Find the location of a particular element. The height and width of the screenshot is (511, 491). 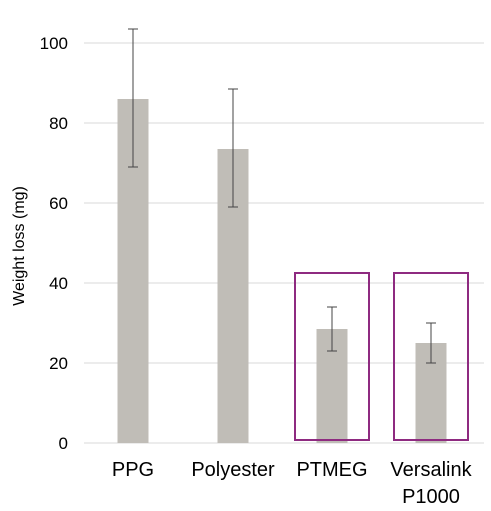

y-tick-label: 20 is located at coordinates (58, 363).